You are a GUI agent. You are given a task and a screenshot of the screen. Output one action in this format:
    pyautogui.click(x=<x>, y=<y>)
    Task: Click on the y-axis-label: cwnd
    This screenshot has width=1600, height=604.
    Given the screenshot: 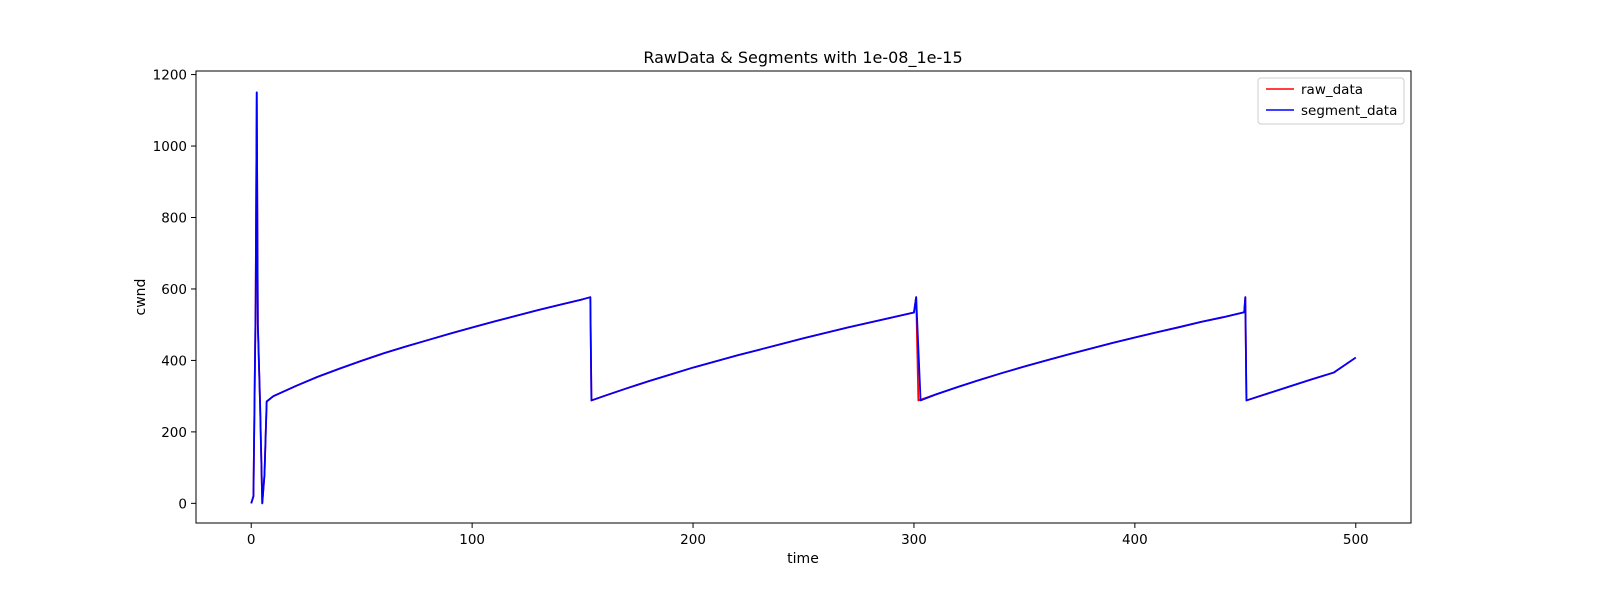 What is the action you would take?
    pyautogui.click(x=141, y=297)
    